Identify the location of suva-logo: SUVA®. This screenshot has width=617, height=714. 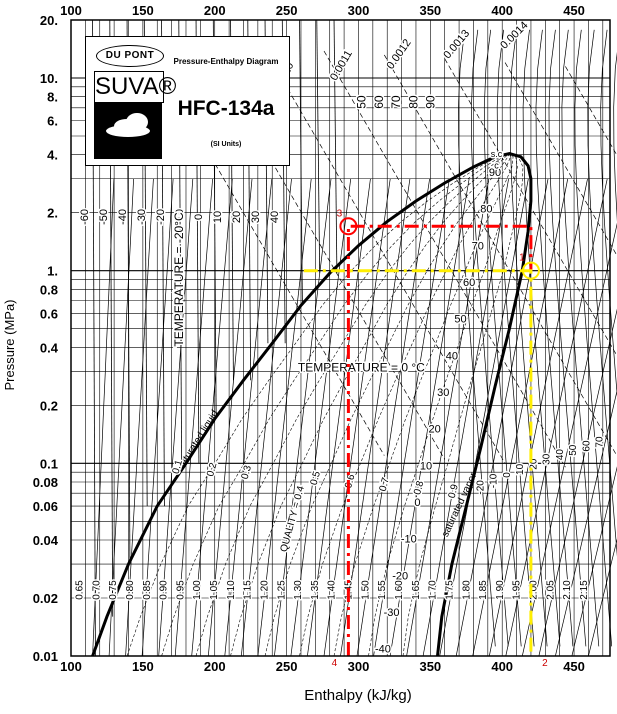
(135, 87).